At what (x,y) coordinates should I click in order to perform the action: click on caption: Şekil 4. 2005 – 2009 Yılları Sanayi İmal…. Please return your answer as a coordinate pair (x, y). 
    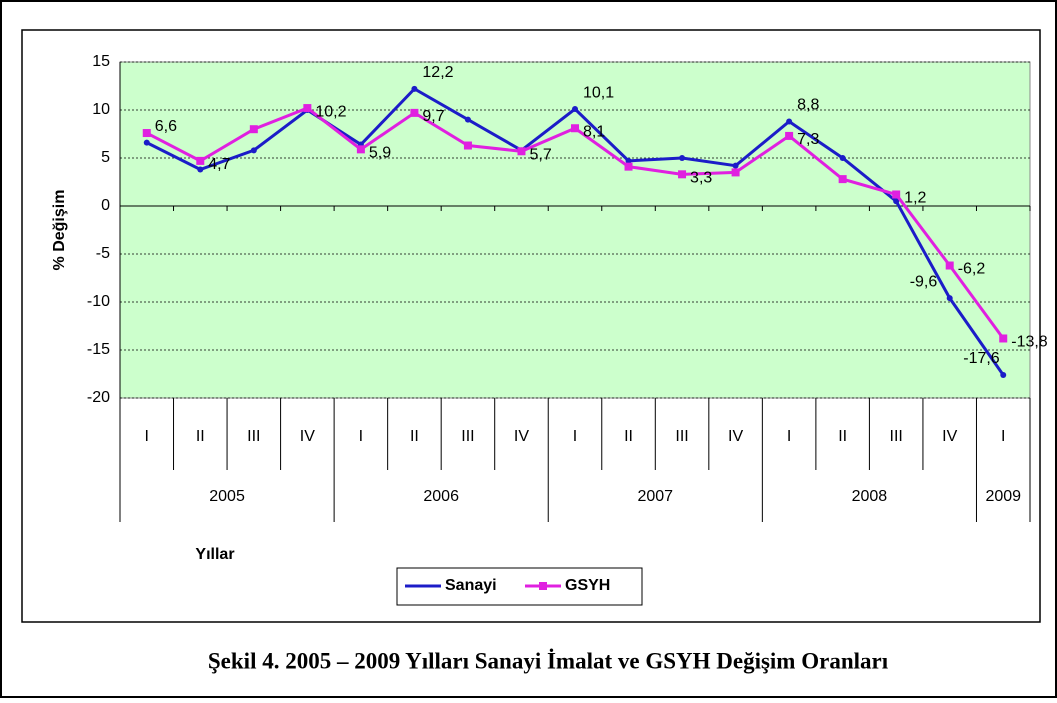
    Looking at the image, I should click on (548, 660).